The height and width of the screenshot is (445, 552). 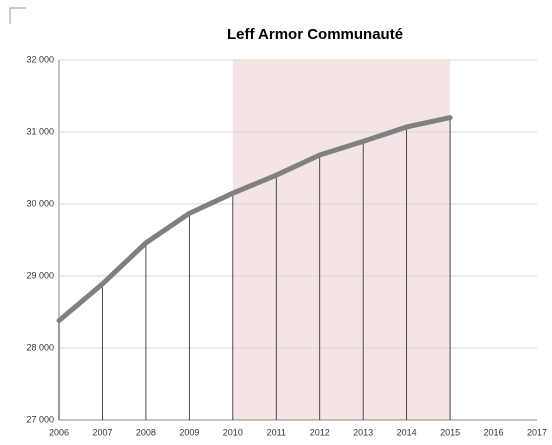 I want to click on x-tick-label: 2011, so click(x=276, y=432).